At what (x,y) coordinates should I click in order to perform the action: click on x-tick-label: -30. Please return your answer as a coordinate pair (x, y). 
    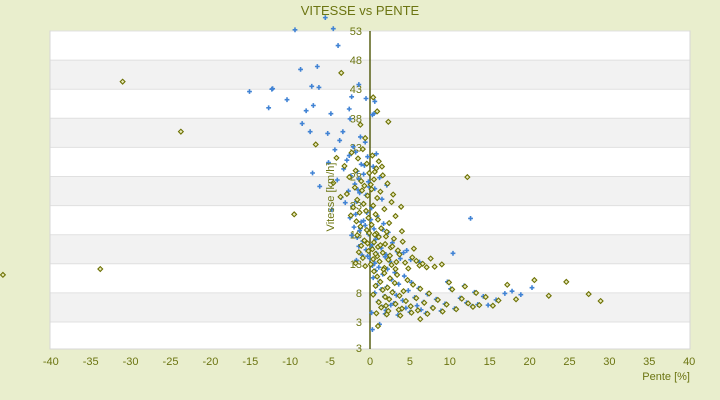
    Looking at the image, I should click on (131, 362).